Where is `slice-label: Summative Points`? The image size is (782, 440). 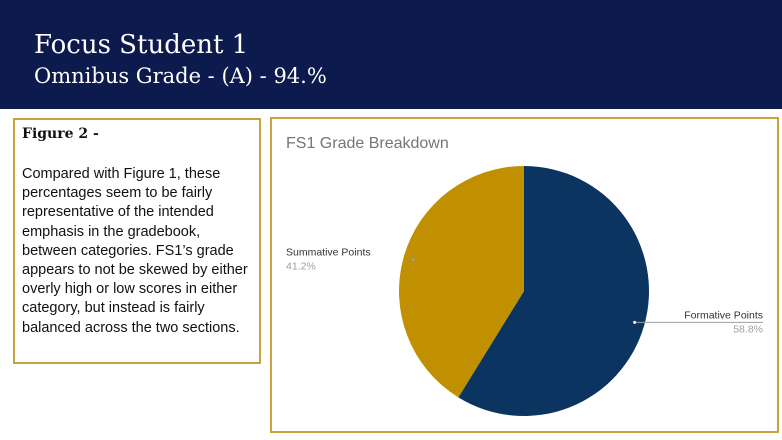 slice-label: Summative Points is located at coordinates (328, 253).